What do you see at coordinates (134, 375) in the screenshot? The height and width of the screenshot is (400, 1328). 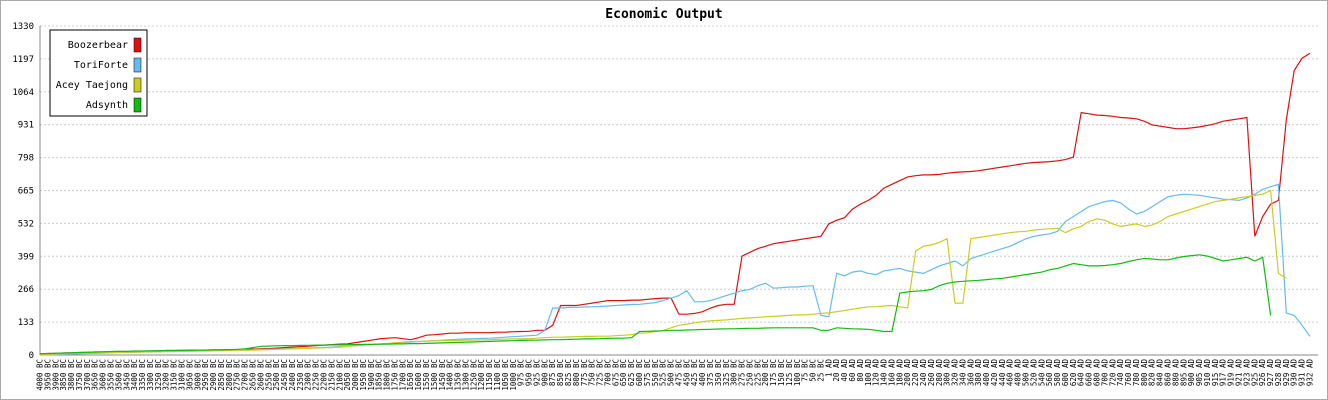 I see `x-tick-label: 3400 BC` at bounding box center [134, 375].